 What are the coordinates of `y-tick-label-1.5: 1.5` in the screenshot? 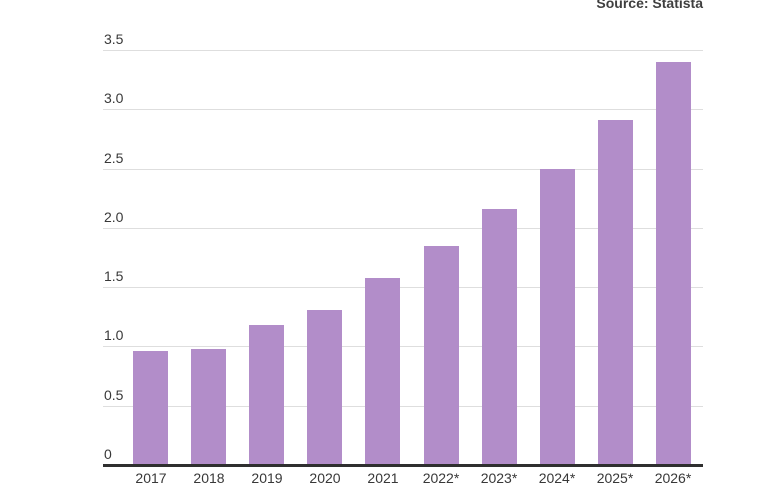 It's located at (114, 276).